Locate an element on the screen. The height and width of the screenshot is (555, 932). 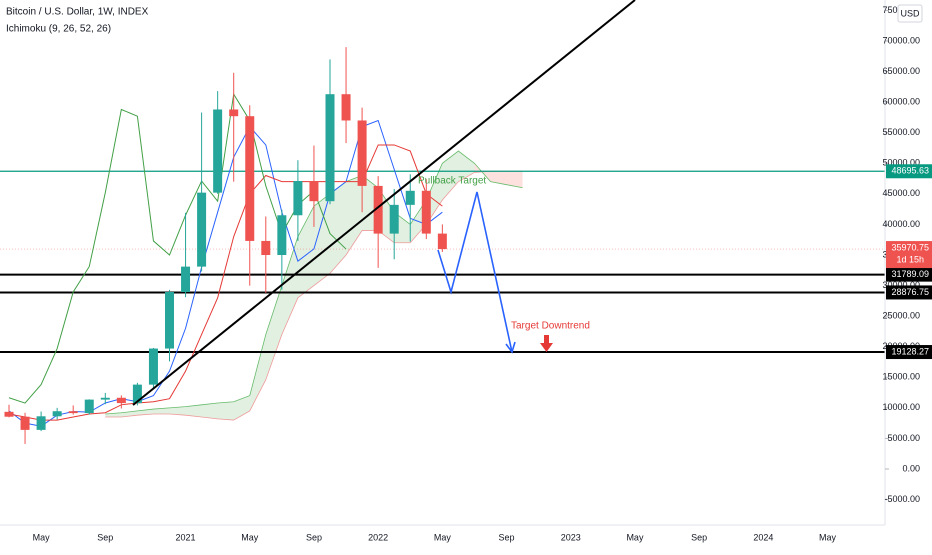
x-tick-label: 2024 is located at coordinates (763, 537).